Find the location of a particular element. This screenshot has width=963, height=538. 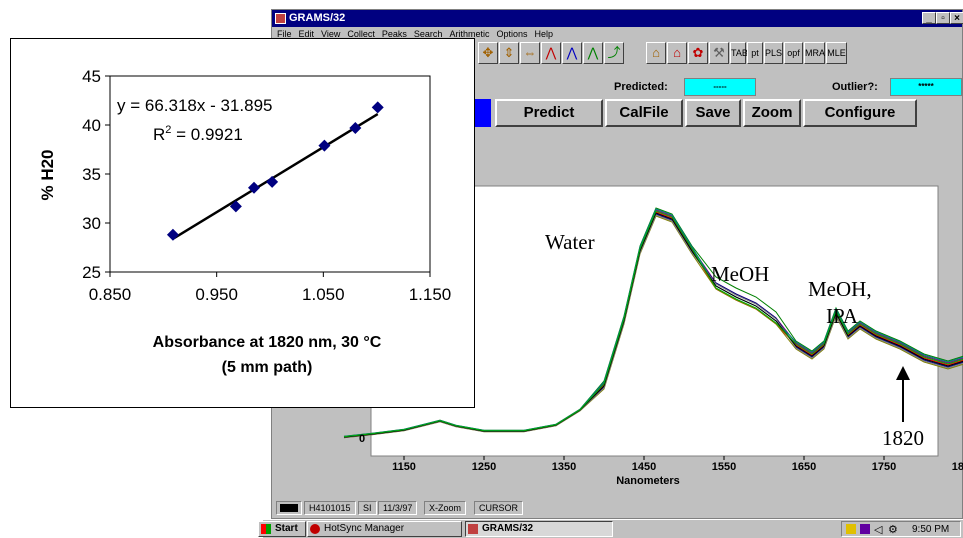

status-date: 11/3/97 is located at coordinates (398, 508).